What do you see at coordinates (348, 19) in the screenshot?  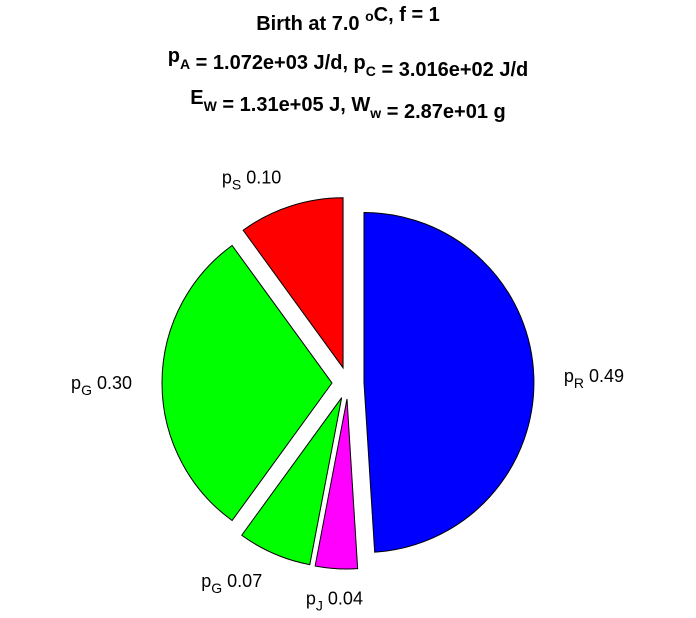 I see `title-line-1: Birth at 7.0 oC, f = 1` at bounding box center [348, 19].